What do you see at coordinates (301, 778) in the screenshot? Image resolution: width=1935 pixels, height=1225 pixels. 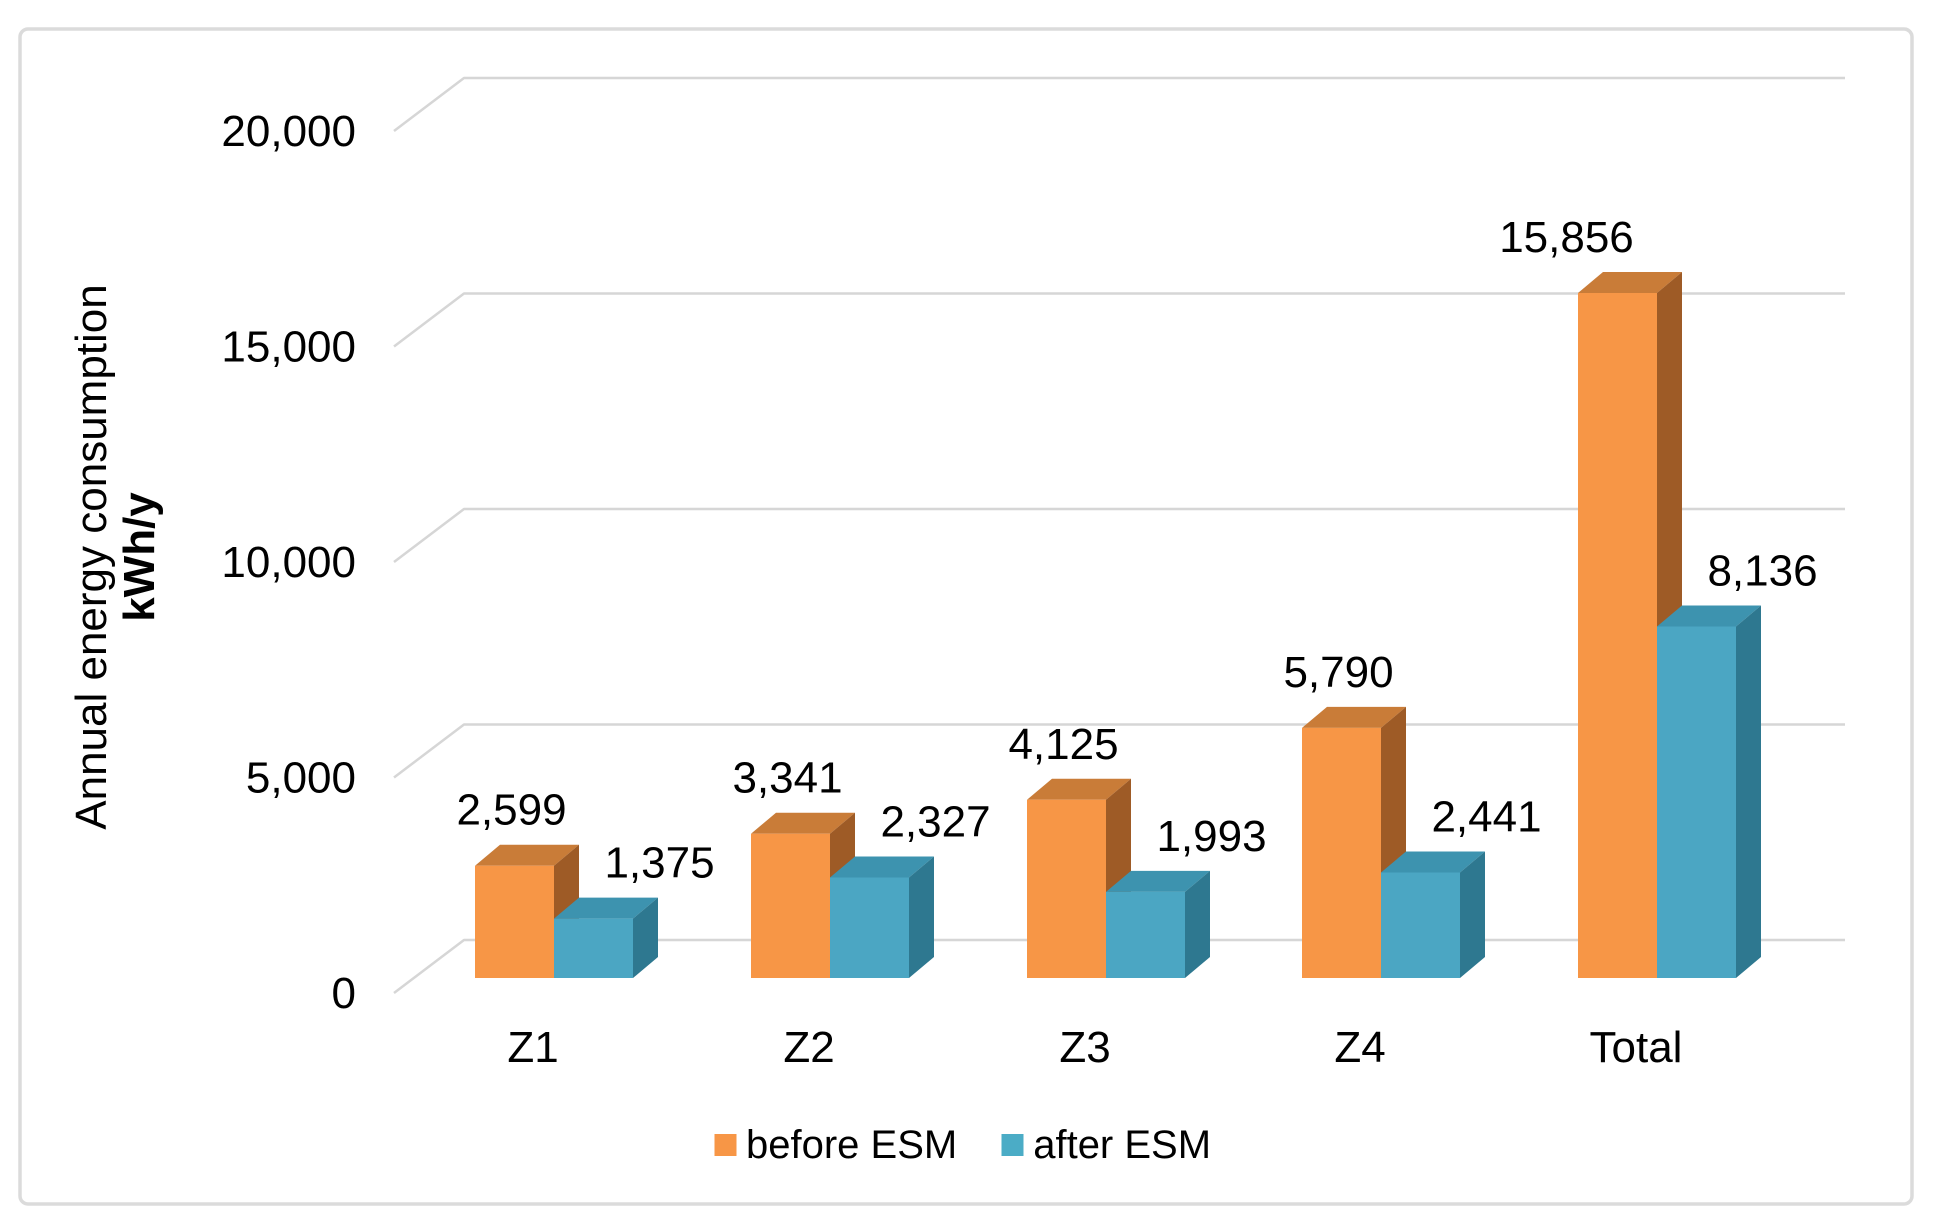 I see `y-tick-label-5000: 5,000` at bounding box center [301, 778].